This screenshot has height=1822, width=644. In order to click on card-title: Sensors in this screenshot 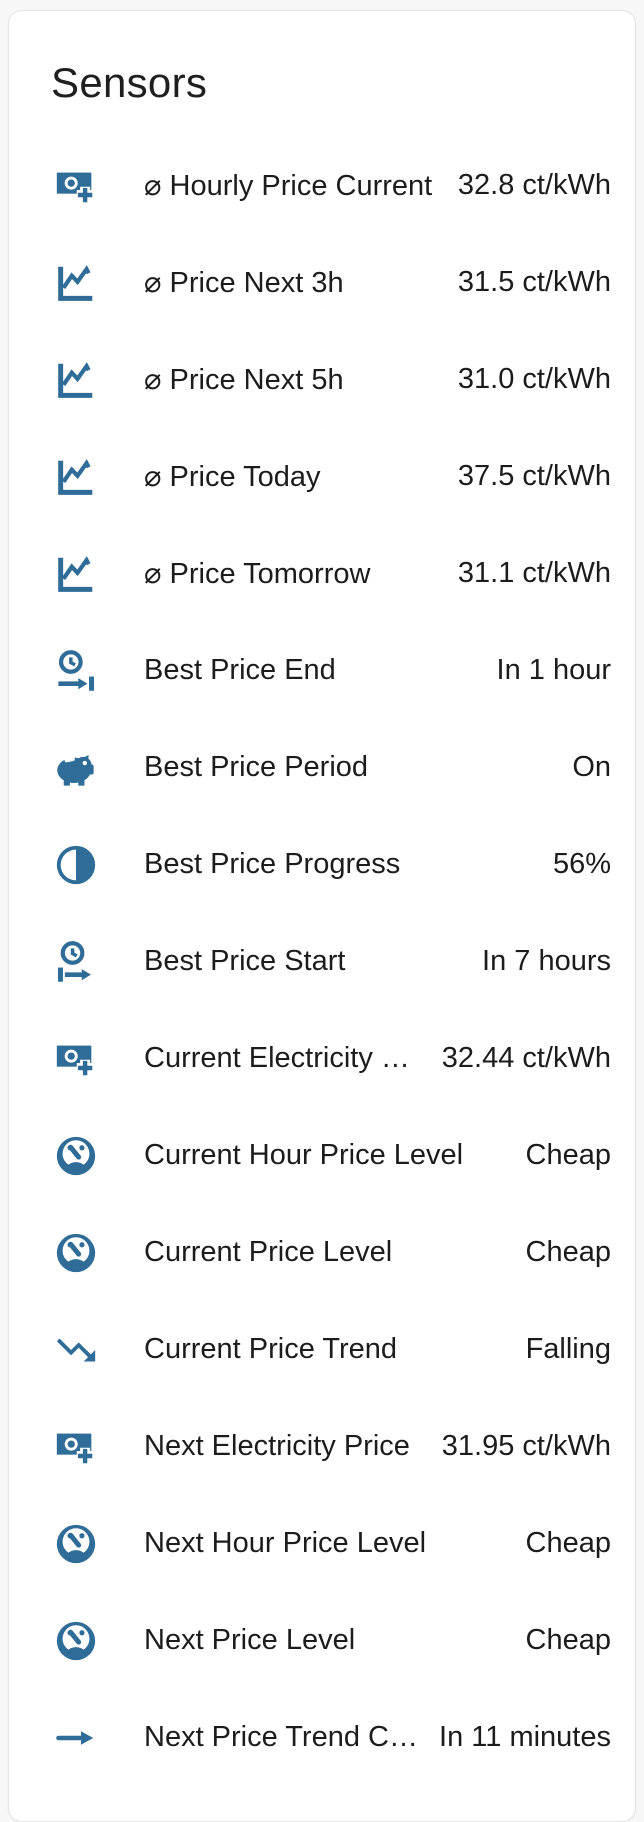, I will do `click(129, 82)`.